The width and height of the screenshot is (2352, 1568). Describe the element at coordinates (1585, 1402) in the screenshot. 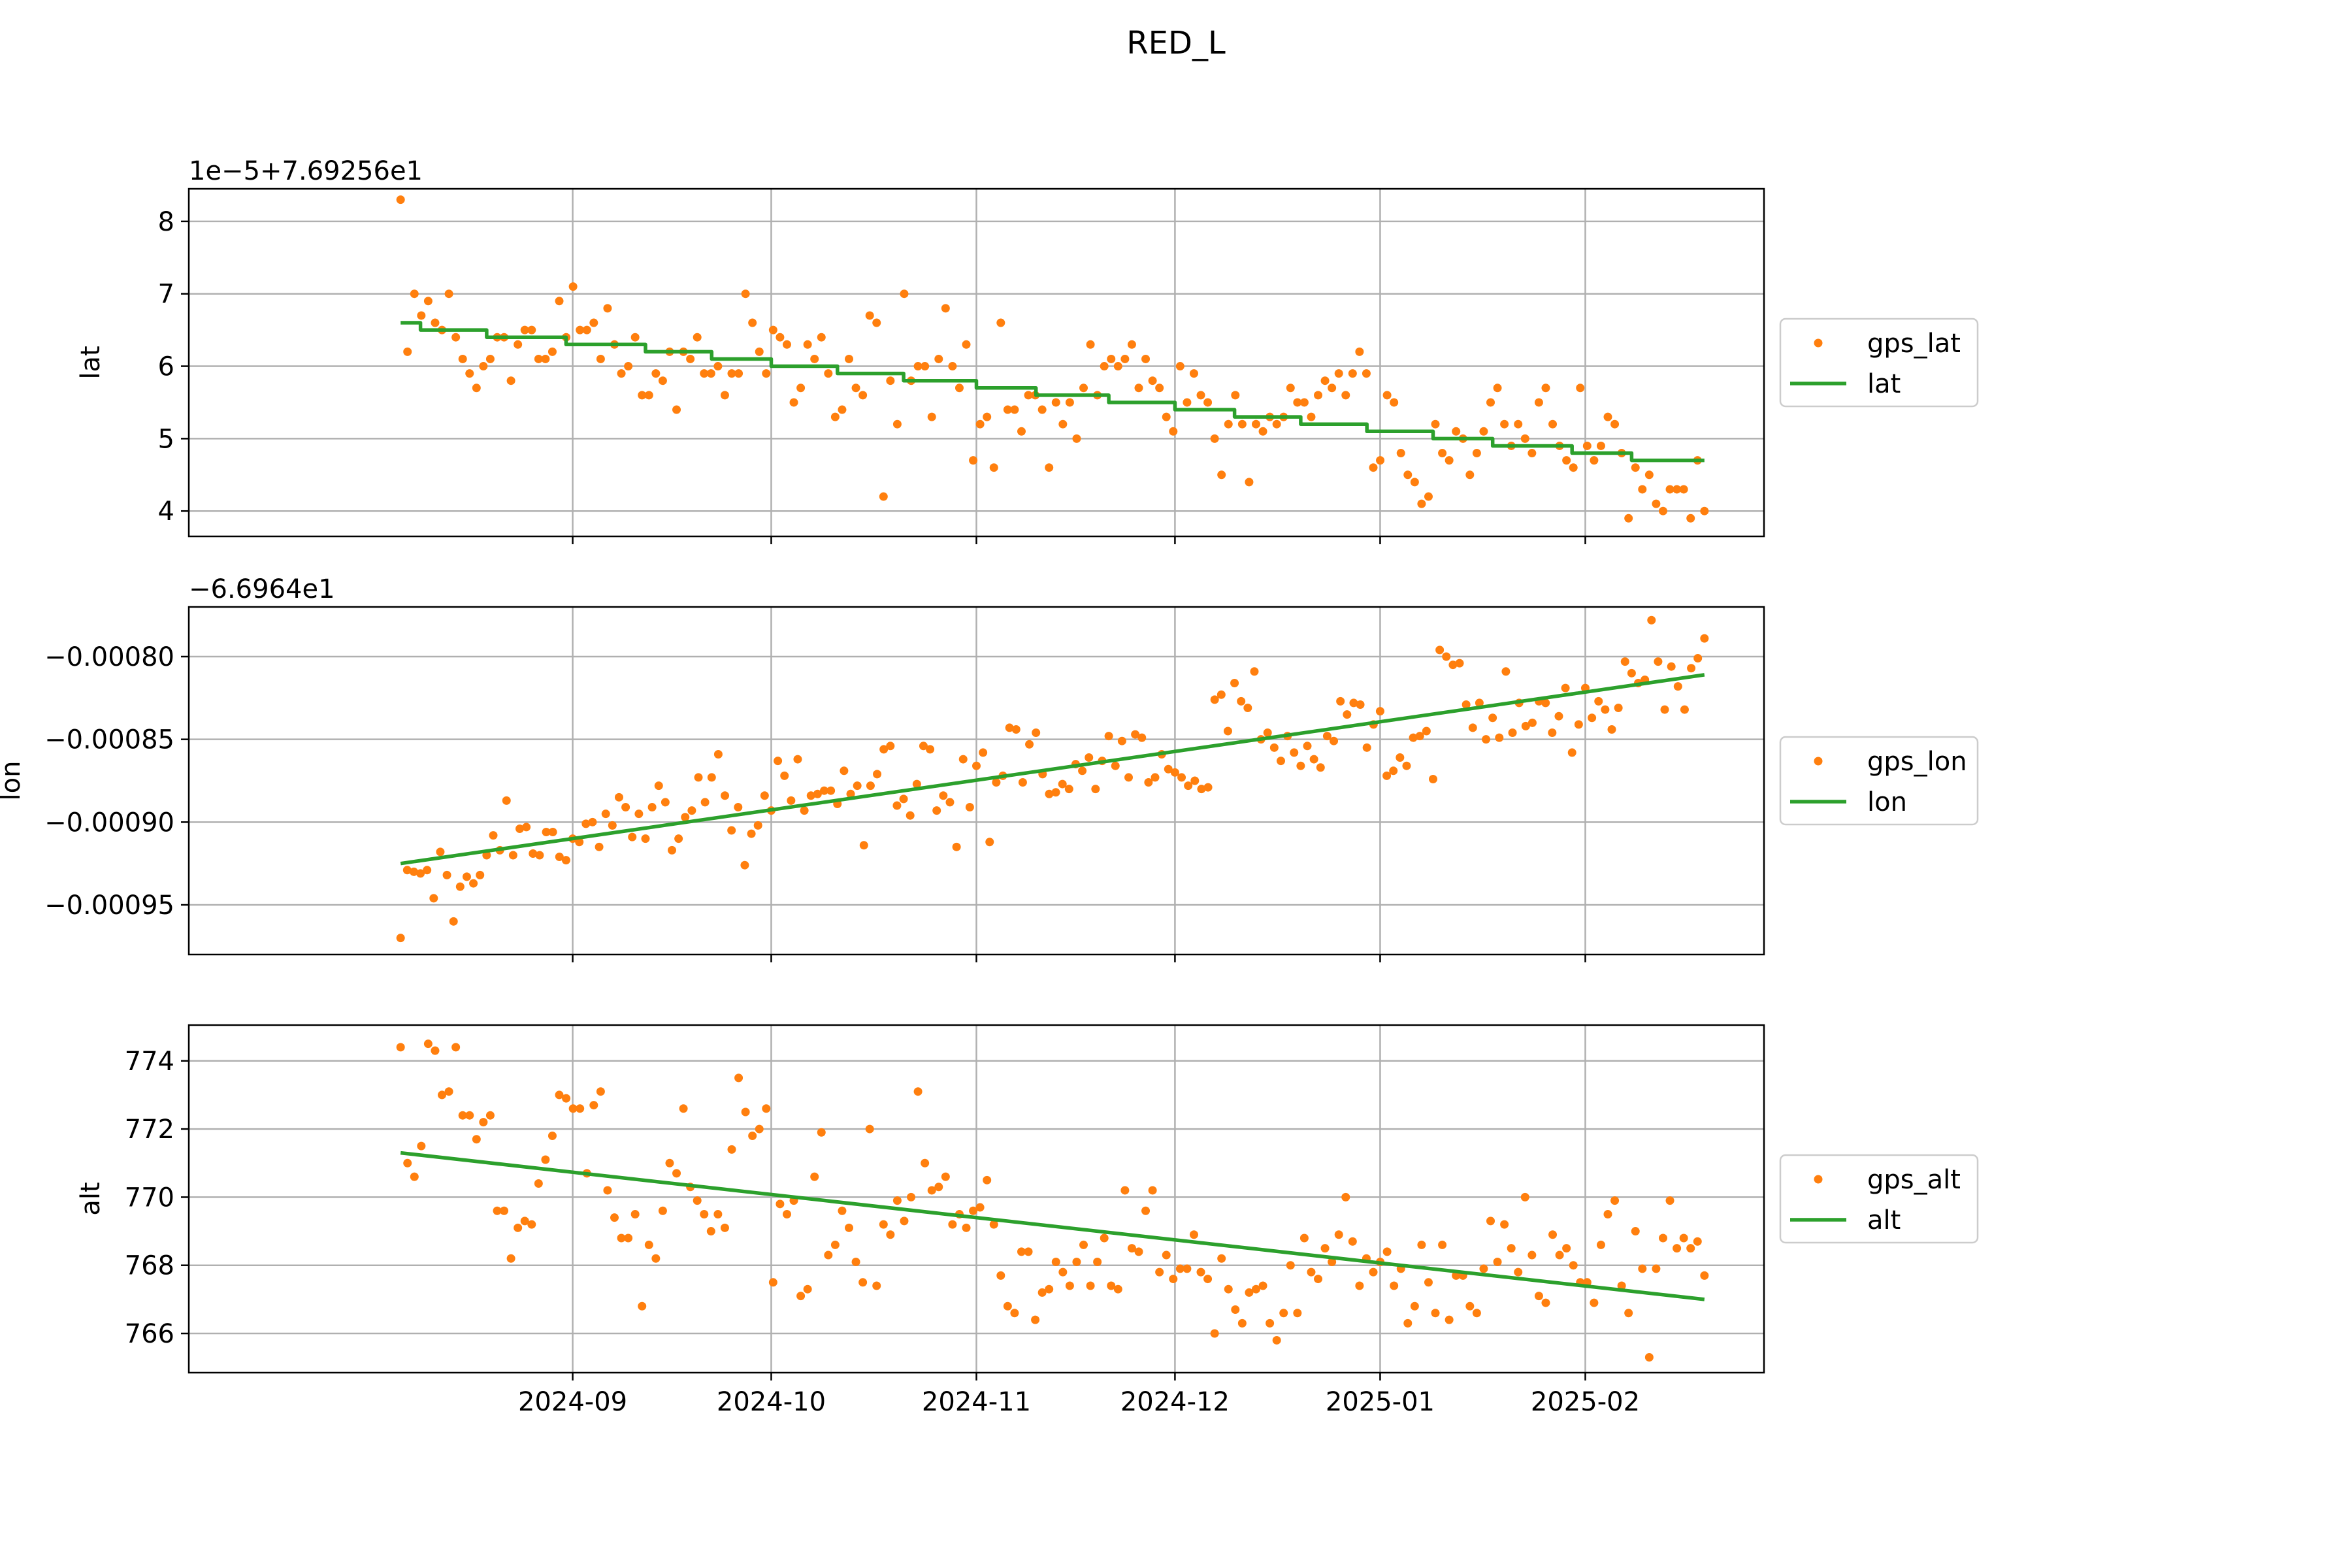

I see `x-tick-label: 2025-02` at that location.